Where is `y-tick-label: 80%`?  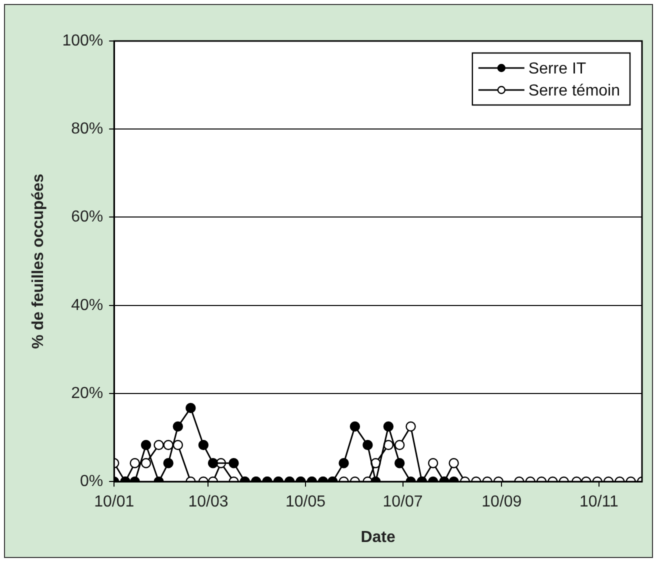
y-tick-label: 80% is located at coordinates (87, 129).